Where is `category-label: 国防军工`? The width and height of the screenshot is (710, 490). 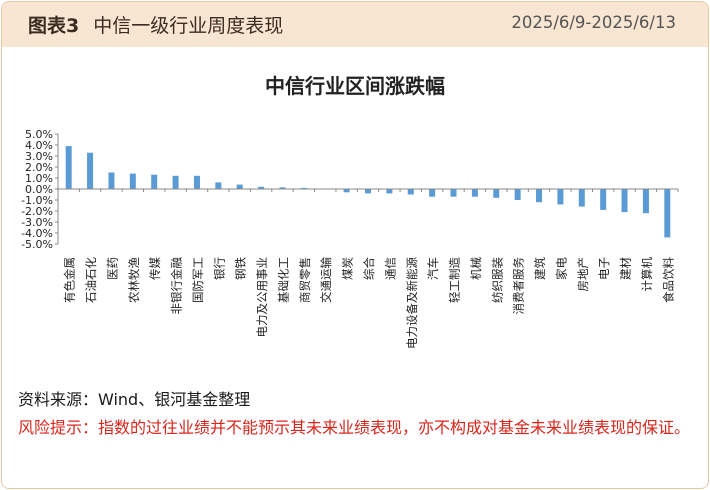 category-label: 国防军工 is located at coordinates (198, 280).